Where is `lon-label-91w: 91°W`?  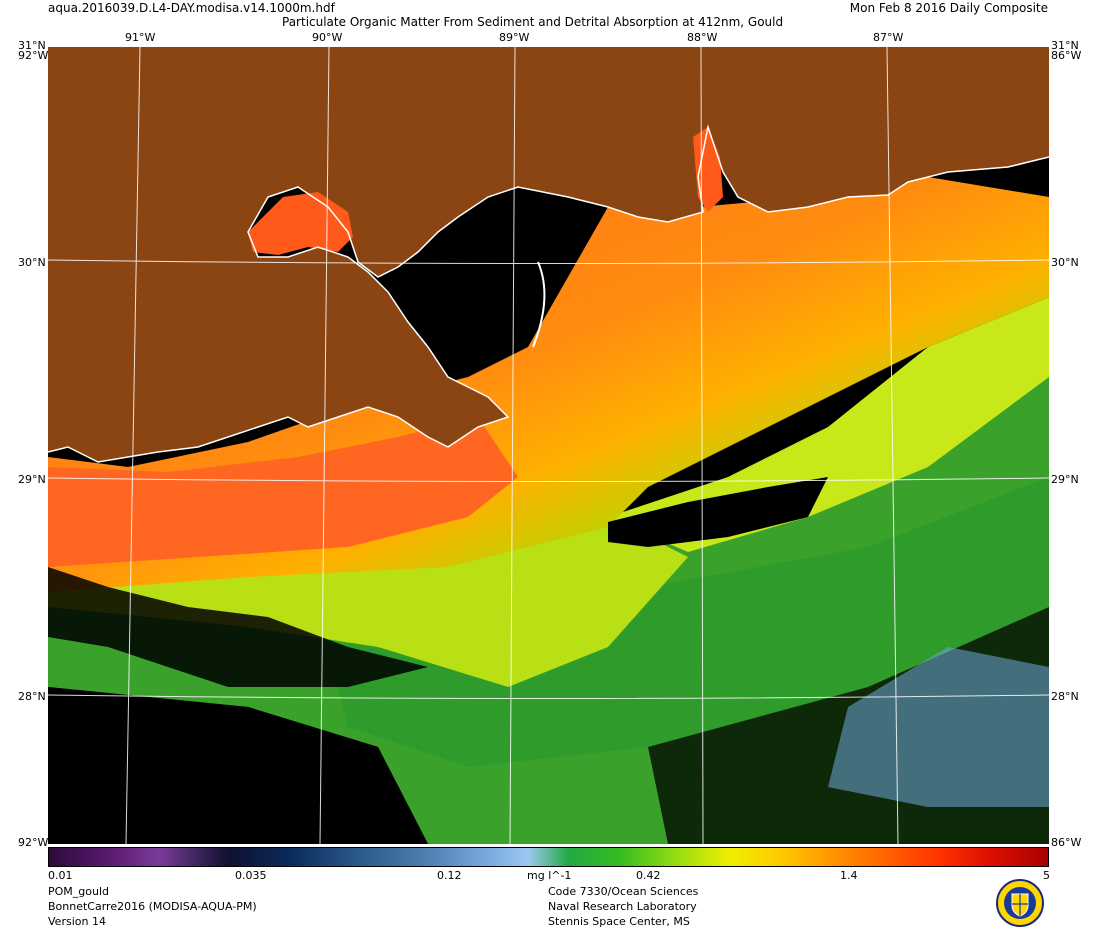
lon-label-91w: 91°W is located at coordinates (140, 37).